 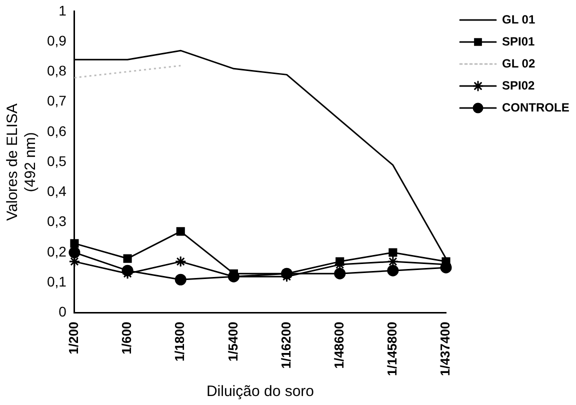 What do you see at coordinates (74, 338) in the screenshot?
I see `x-tick-label: 1/200` at bounding box center [74, 338].